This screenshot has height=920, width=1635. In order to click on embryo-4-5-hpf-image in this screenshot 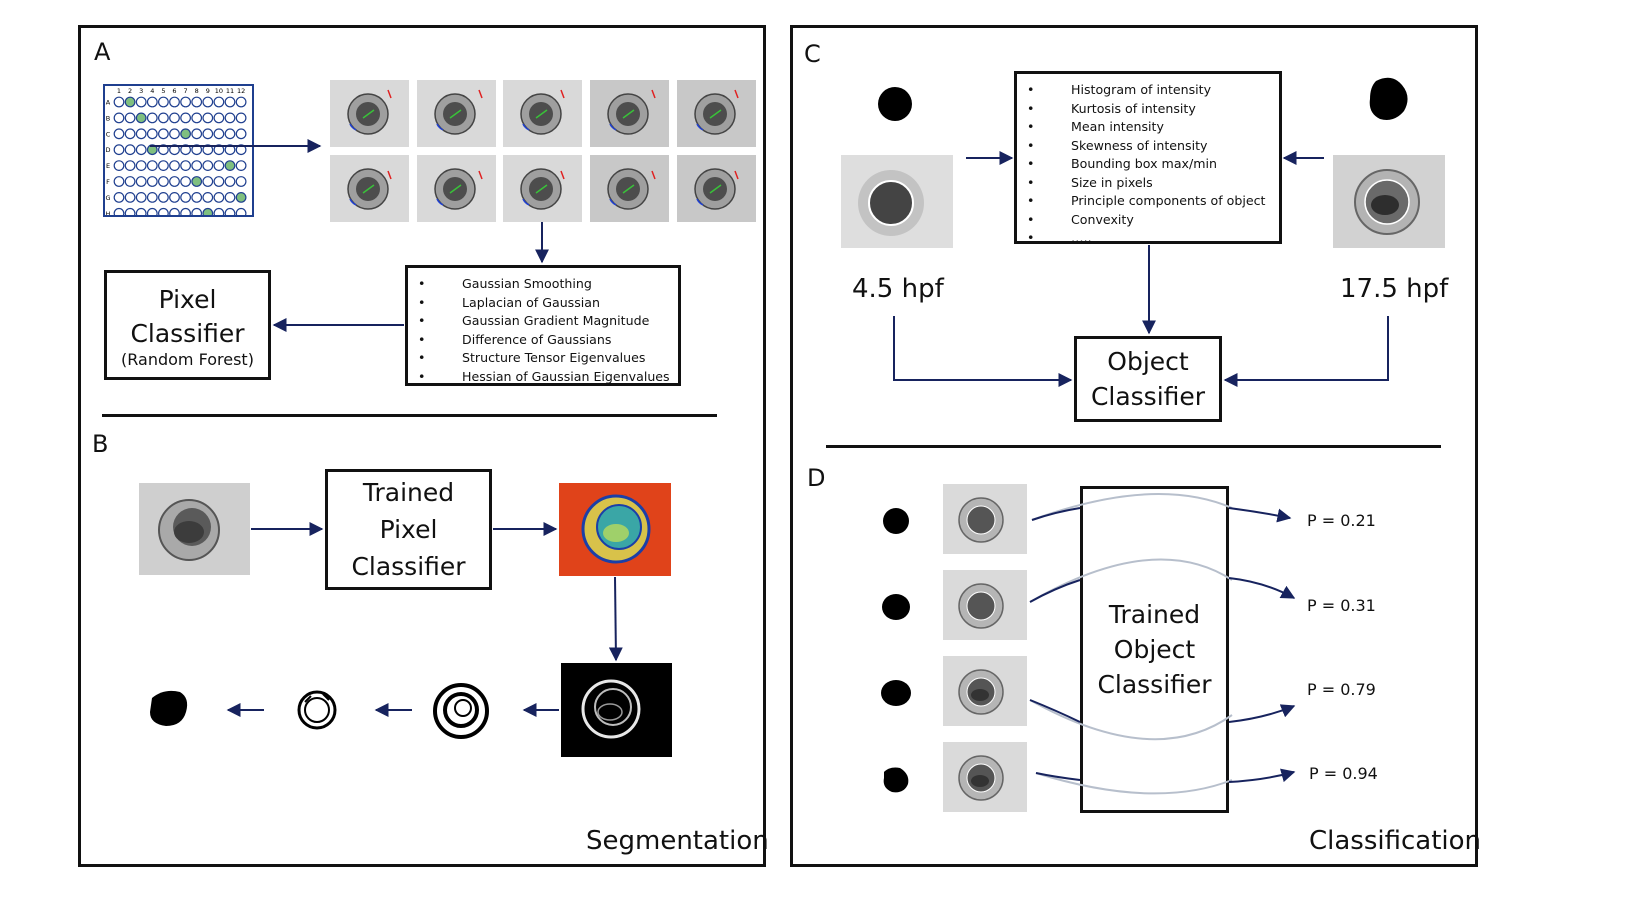, I will do `click(897, 201)`.